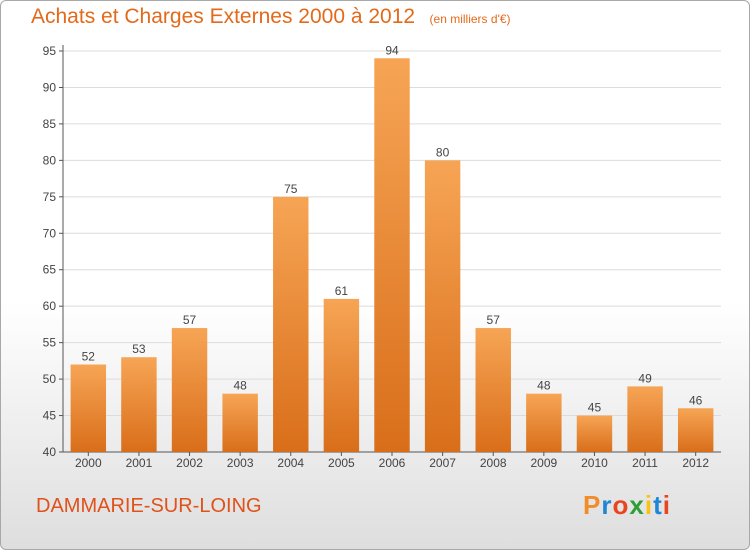 The height and width of the screenshot is (550, 750). I want to click on x-tick-label: 2011, so click(645, 463).